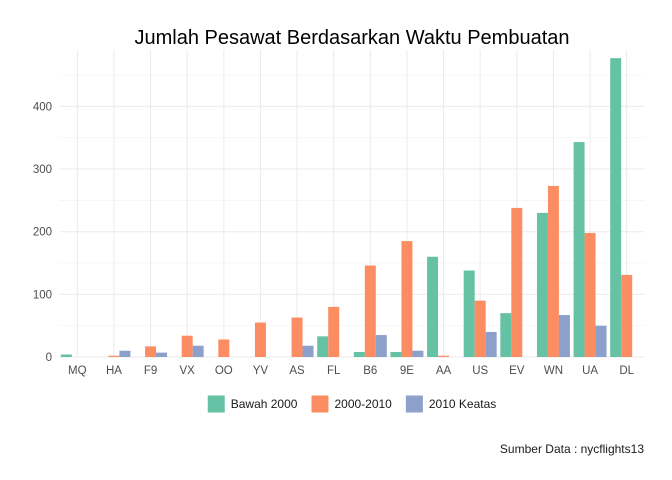 This screenshot has width=672, height=480. Describe the element at coordinates (517, 371) in the screenshot. I see `x-tick-label: EV` at that location.